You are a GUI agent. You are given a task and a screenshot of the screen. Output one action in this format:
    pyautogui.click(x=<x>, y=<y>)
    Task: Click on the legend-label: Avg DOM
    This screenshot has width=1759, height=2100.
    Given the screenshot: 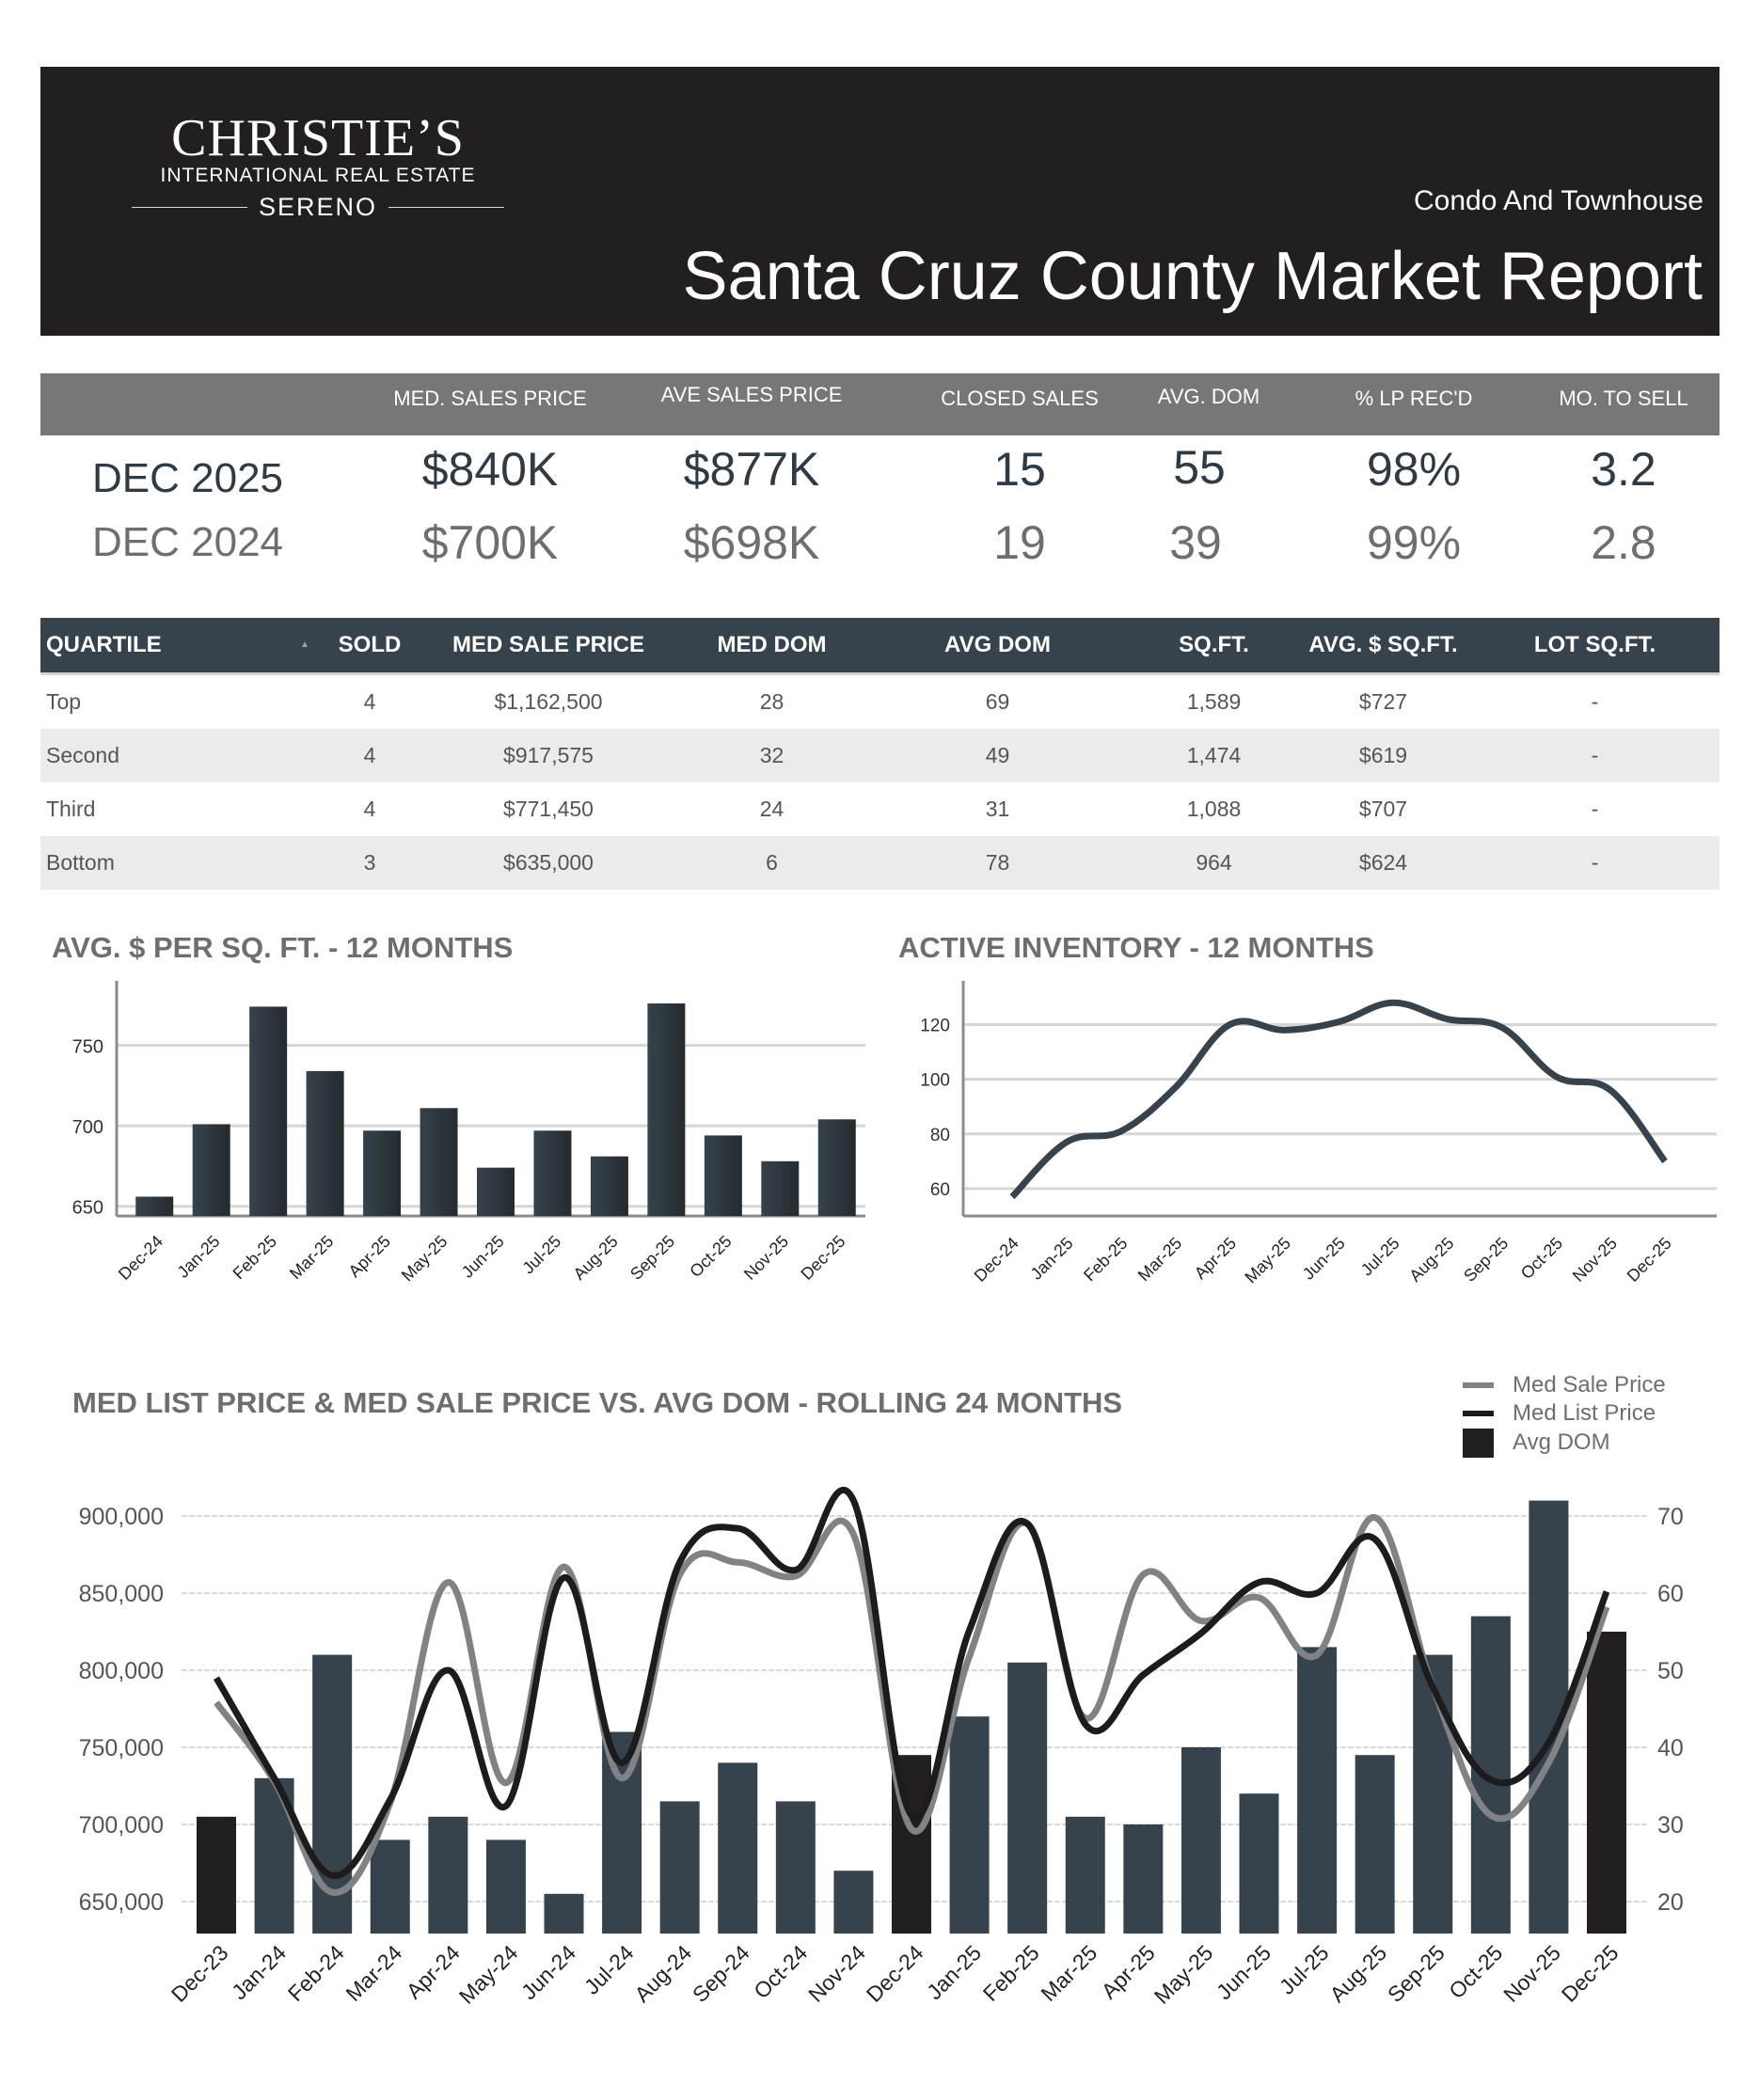 What is the action you would take?
    pyautogui.click(x=1561, y=1442)
    